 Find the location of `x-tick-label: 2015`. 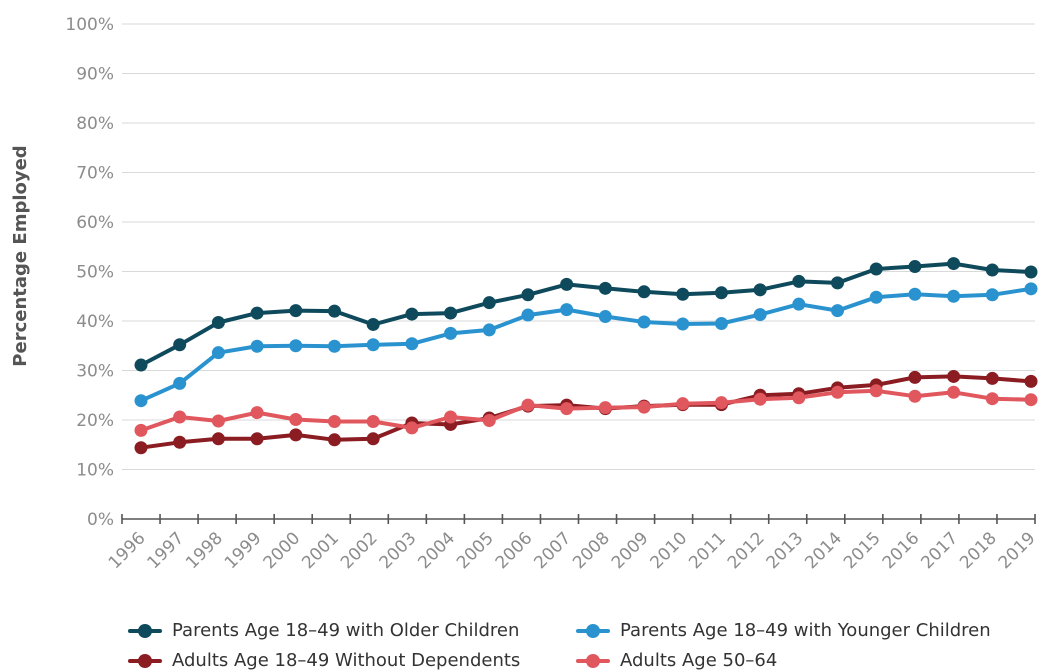

x-tick-label: 2015 is located at coordinates (862, 550).